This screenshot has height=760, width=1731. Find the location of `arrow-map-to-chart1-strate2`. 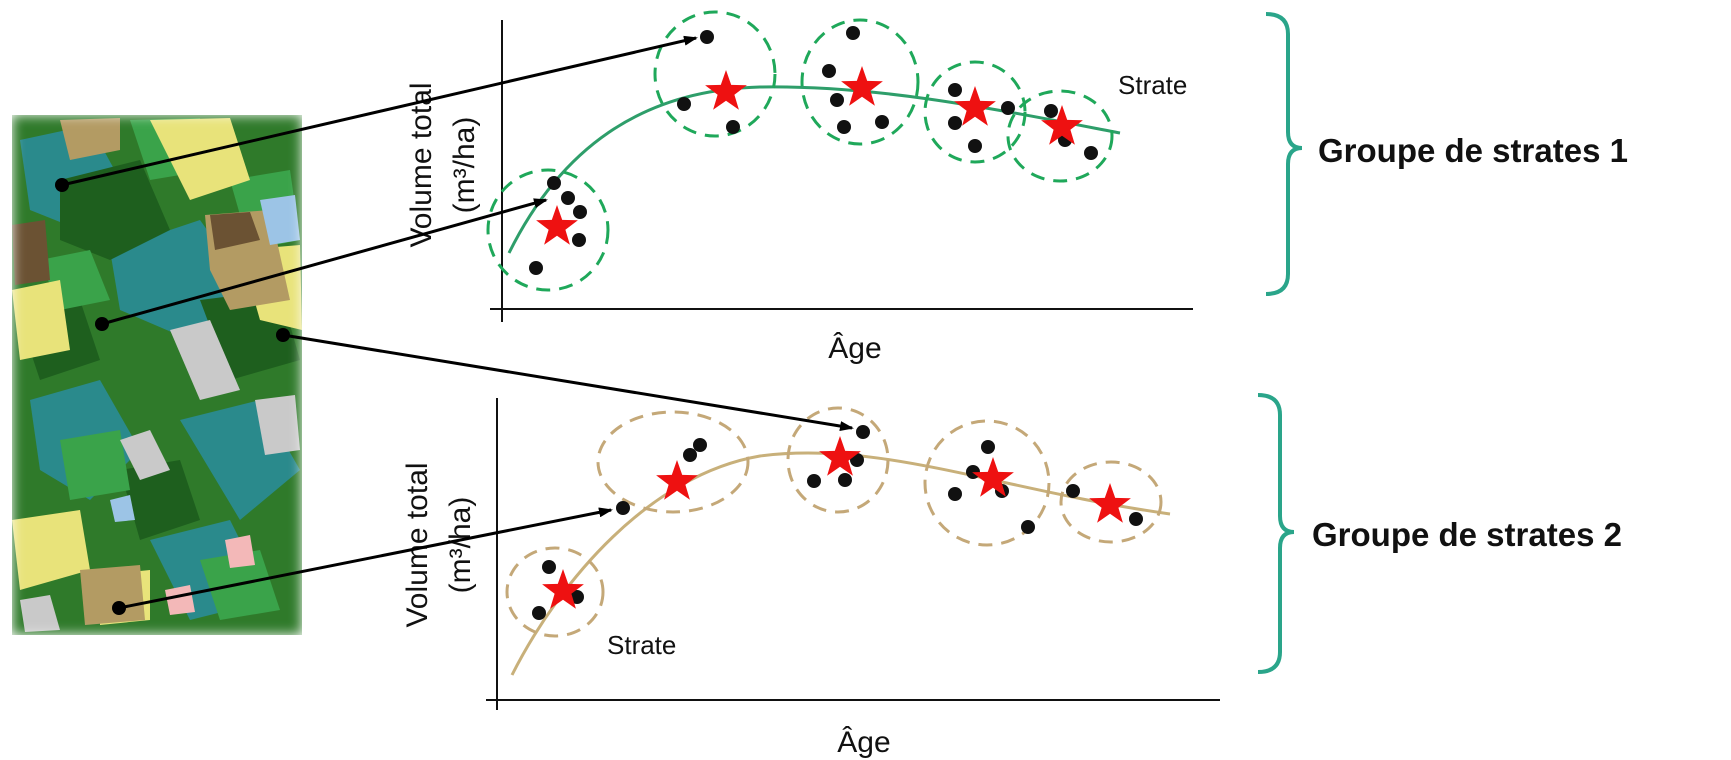

arrow-map-to-chart1-strate2 is located at coordinates (379, 111).